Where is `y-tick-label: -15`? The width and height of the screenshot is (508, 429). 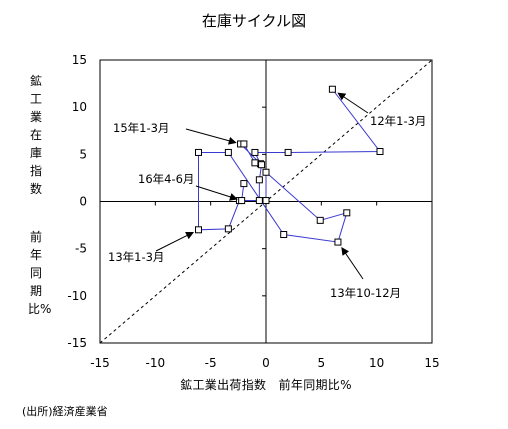 y-tick-label: -15 is located at coordinates (77, 343).